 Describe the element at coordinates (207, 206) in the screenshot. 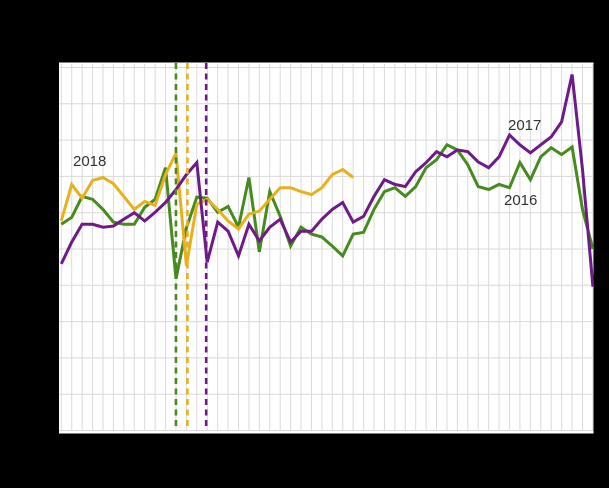

I see `series-line-2018` at that location.